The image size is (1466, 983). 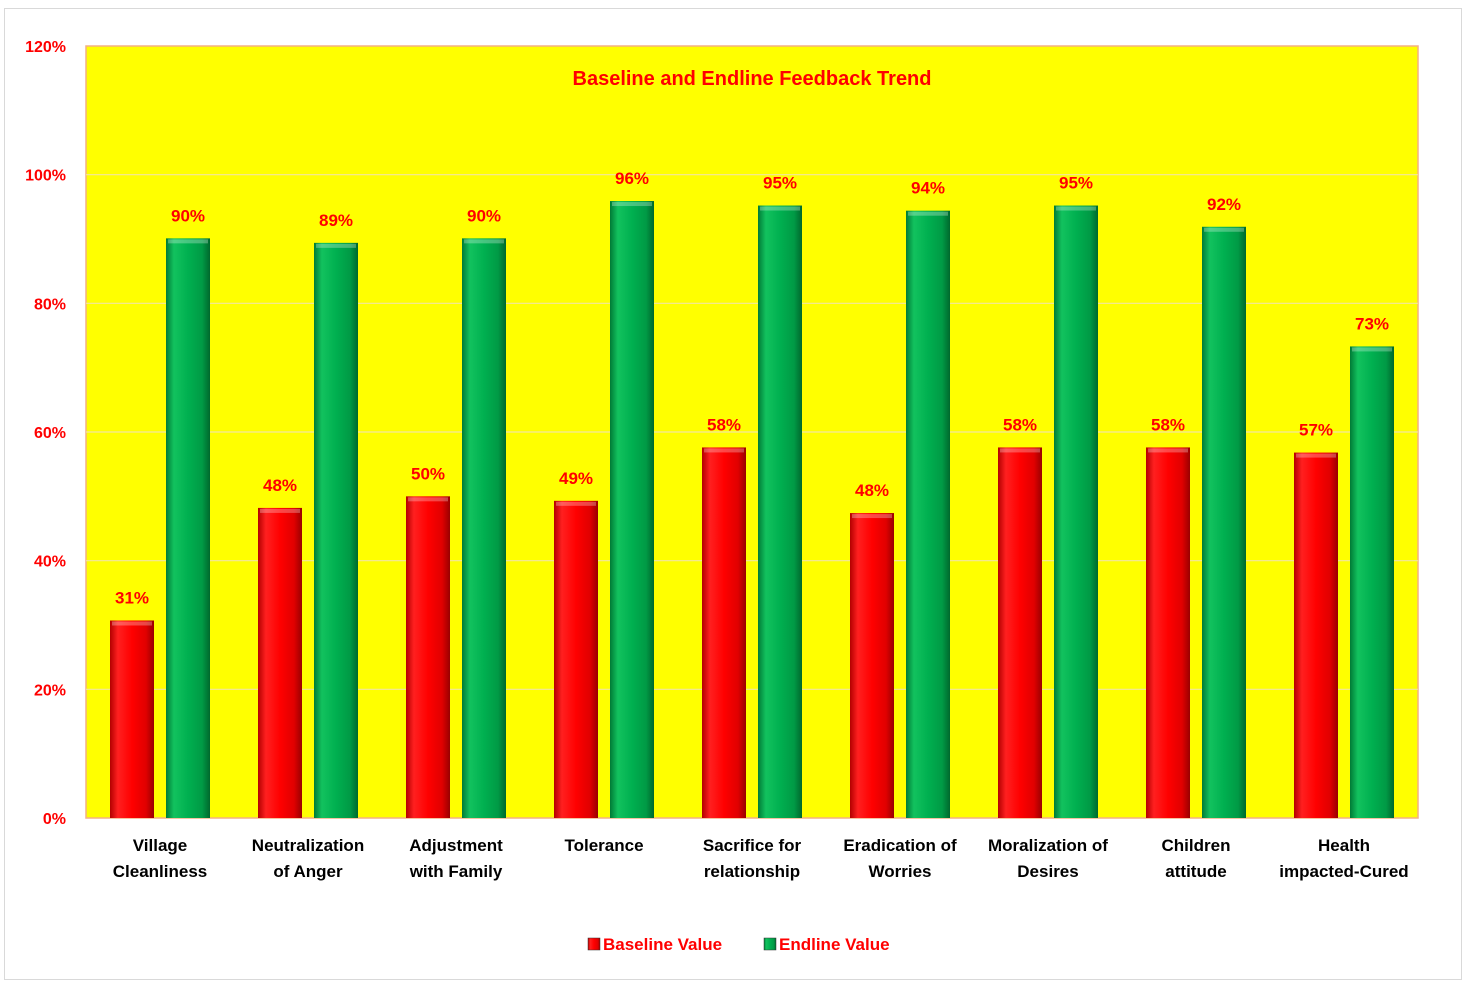 What do you see at coordinates (50, 690) in the screenshot?
I see `y-tick-label: 20%` at bounding box center [50, 690].